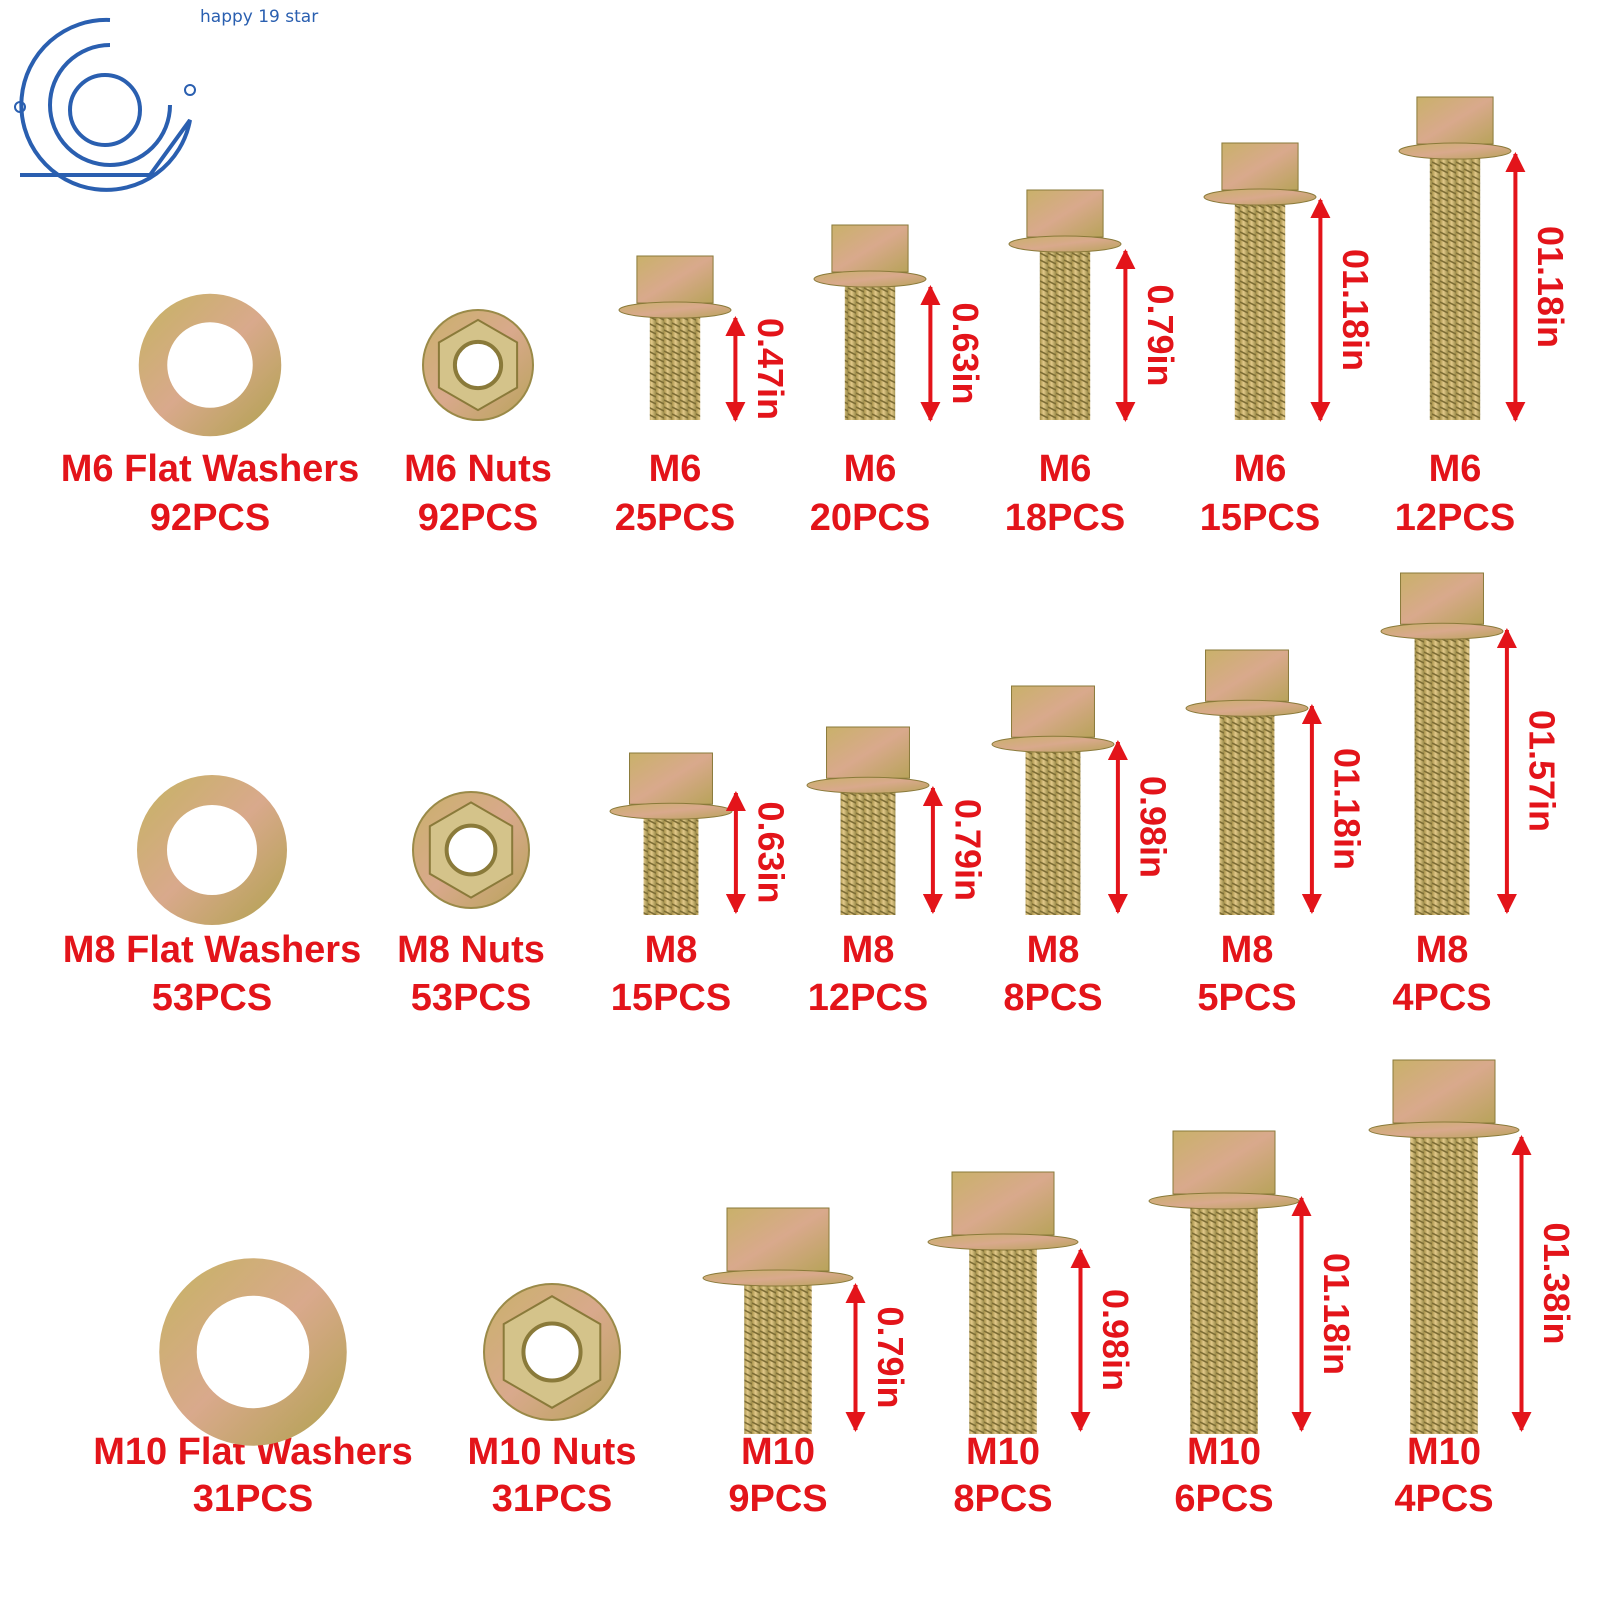 The height and width of the screenshot is (1600, 1600). Describe the element at coordinates (1223, 1499) in the screenshot. I see `item-count: 6PCS` at that location.